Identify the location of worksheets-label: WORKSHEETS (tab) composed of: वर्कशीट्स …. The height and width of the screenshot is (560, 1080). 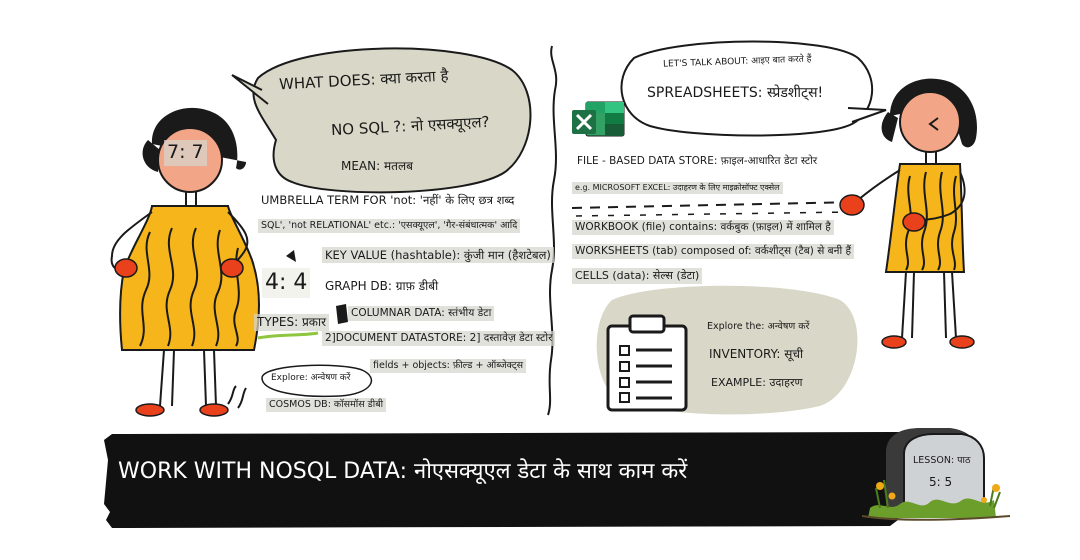
(713, 252).